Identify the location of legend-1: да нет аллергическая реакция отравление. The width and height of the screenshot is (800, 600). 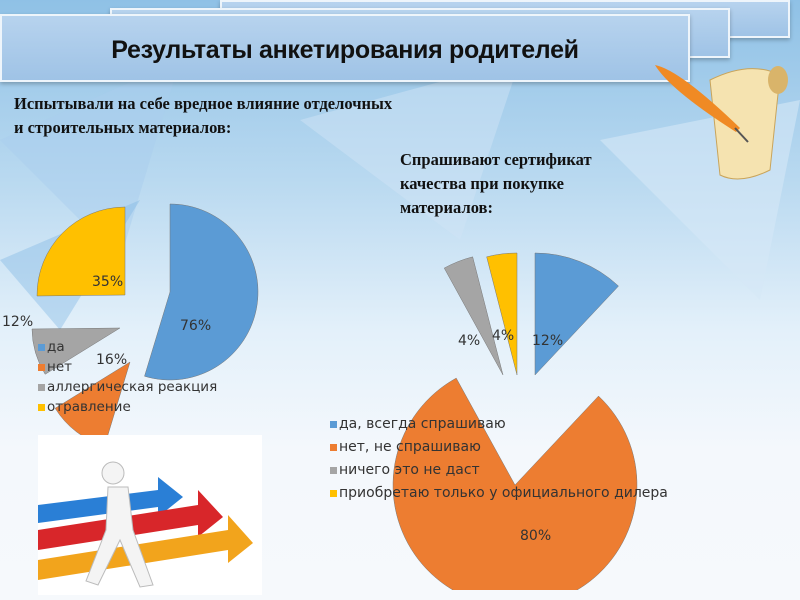
(127, 377).